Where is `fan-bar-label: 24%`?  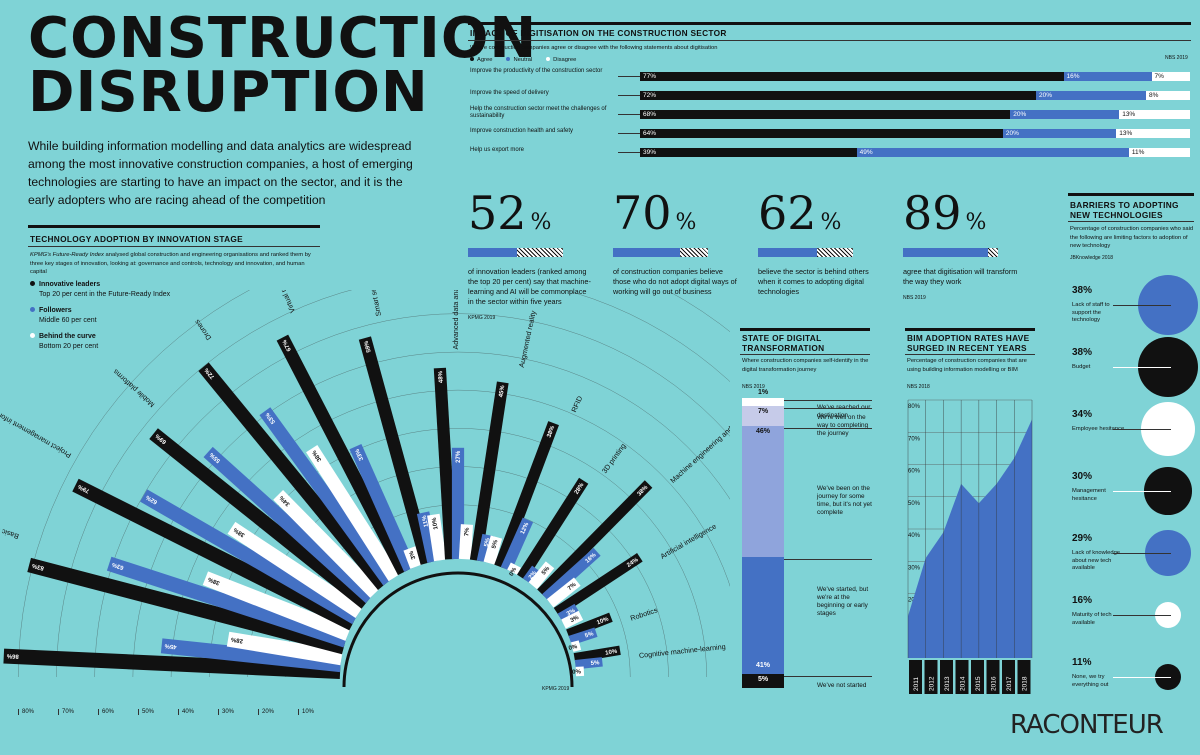 fan-bar-label: 24% is located at coordinates (633, 563).